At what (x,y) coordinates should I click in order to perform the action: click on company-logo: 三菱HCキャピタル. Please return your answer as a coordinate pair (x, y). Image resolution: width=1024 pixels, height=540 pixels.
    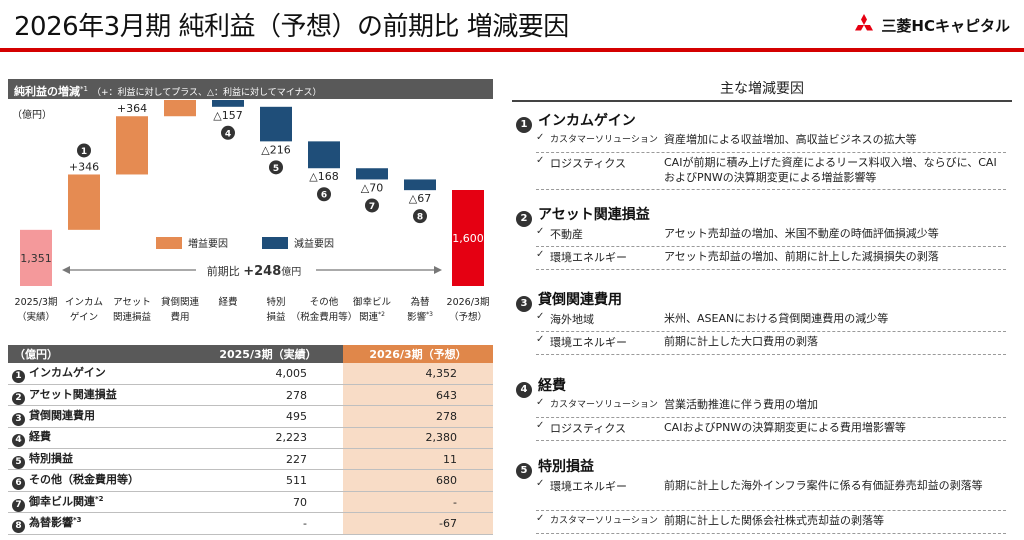
    Looking at the image, I should click on (931, 25).